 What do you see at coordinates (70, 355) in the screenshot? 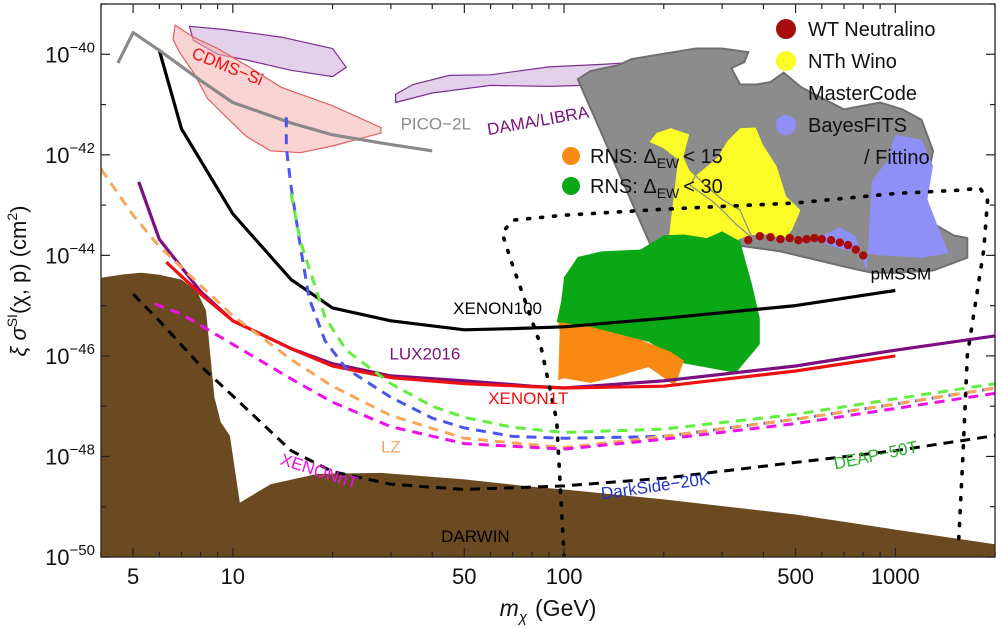
I see `y-tick-label-46: 10−46` at bounding box center [70, 355].